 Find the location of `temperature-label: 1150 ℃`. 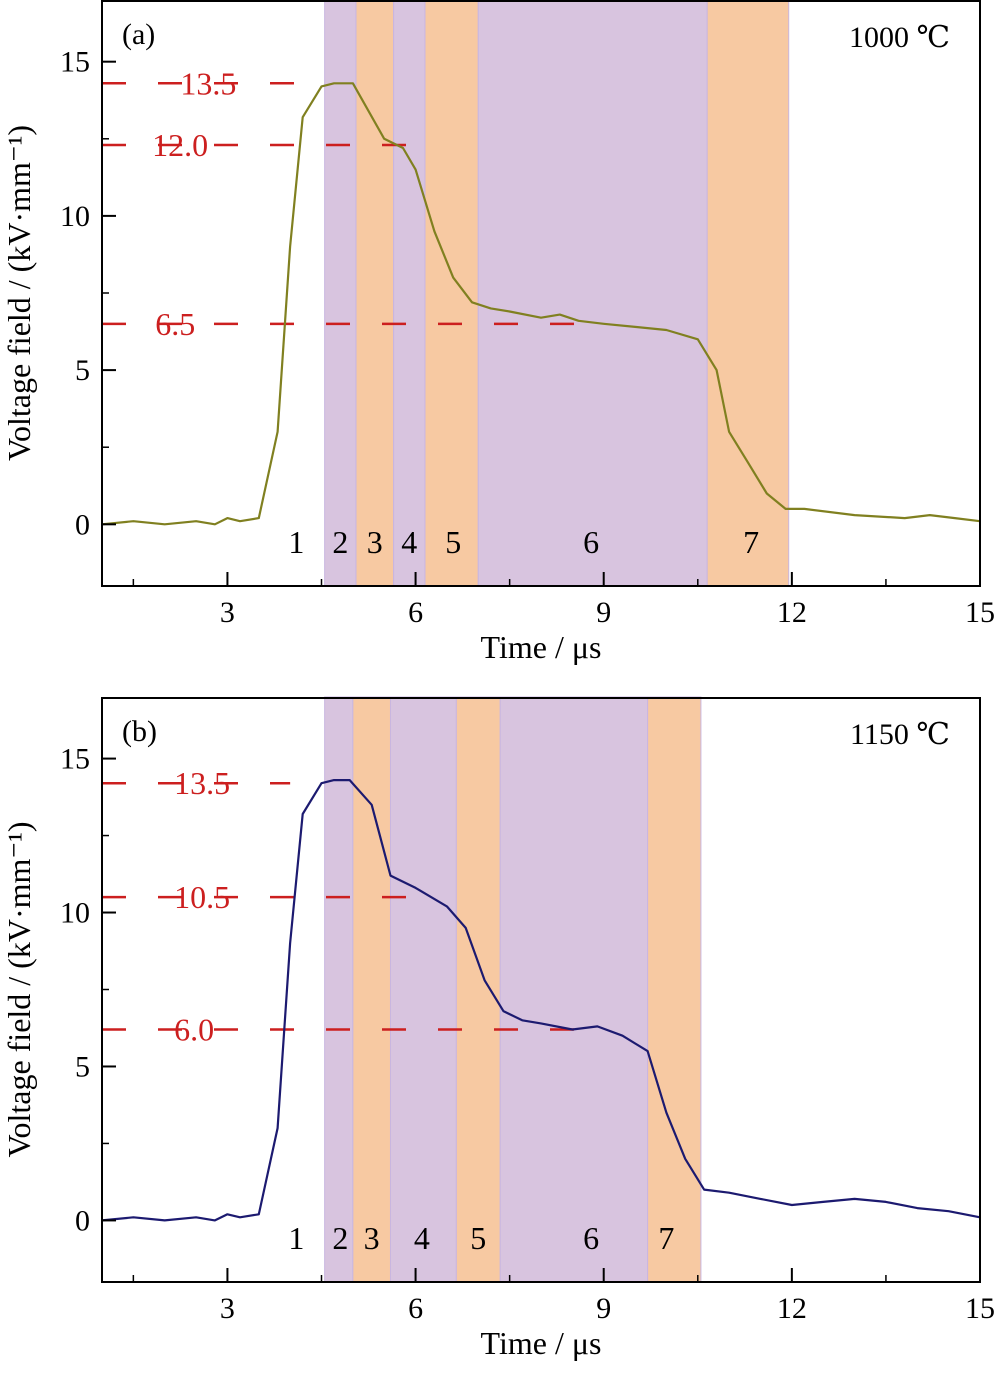

temperature-label: 1150 ℃ is located at coordinates (900, 734).